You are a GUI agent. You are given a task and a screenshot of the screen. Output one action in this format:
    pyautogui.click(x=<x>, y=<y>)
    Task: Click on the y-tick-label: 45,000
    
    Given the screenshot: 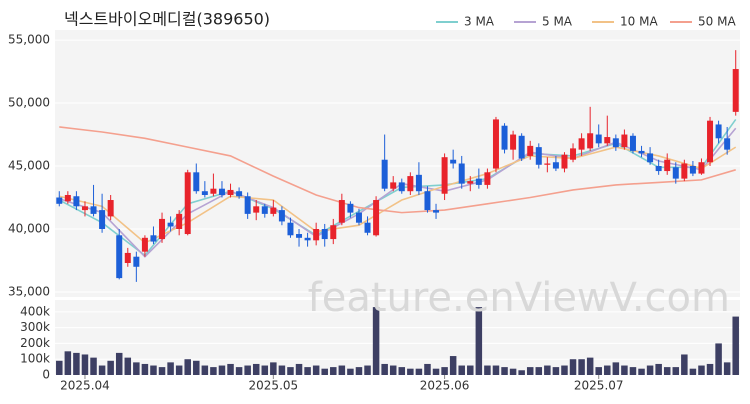 What is the action you would take?
    pyautogui.click(x=29, y=166)
    